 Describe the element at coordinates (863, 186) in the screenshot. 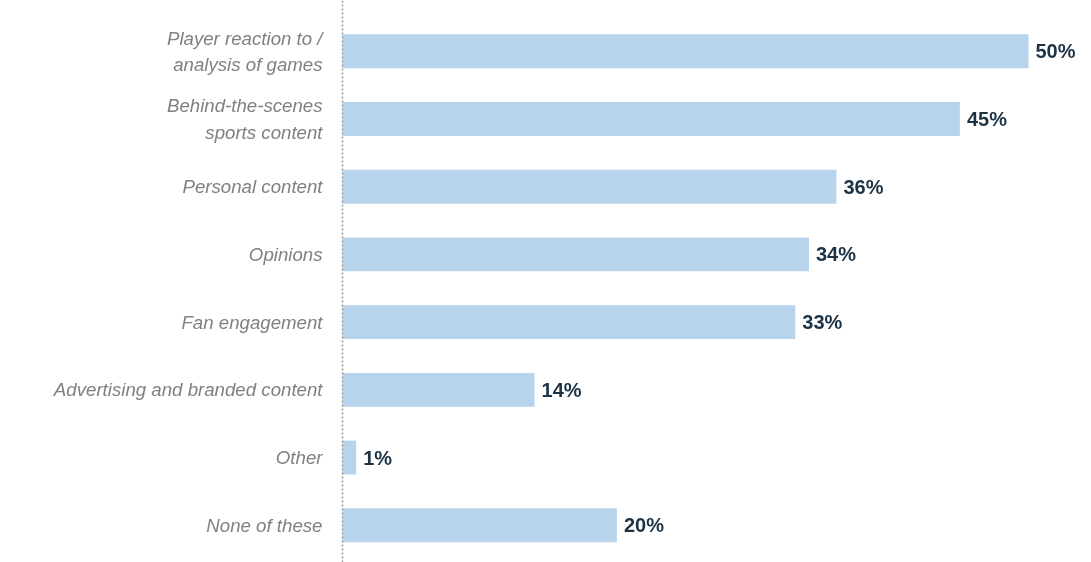

I see `data-label: 36%` at that location.